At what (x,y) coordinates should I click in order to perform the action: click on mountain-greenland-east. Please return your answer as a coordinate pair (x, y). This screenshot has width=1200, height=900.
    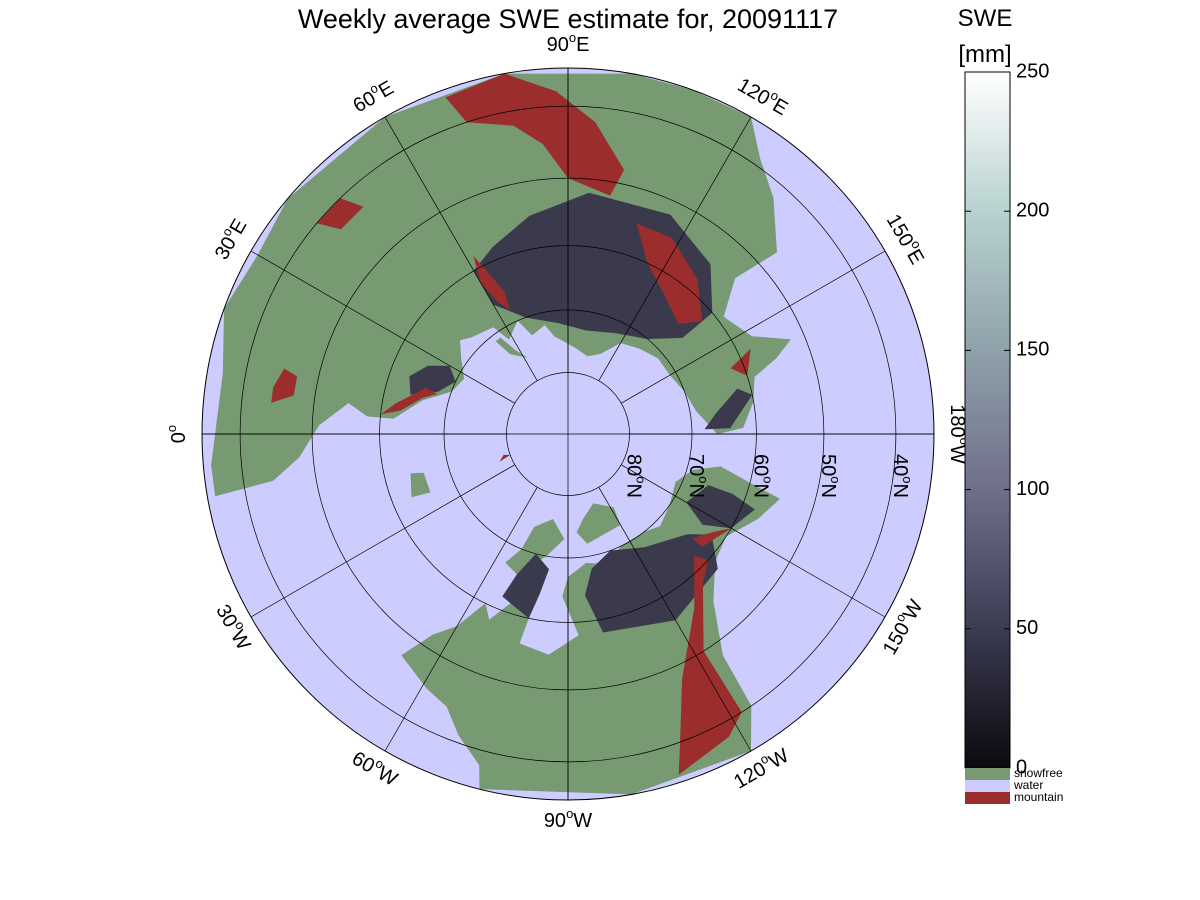
    Looking at the image, I should click on (505, 458).